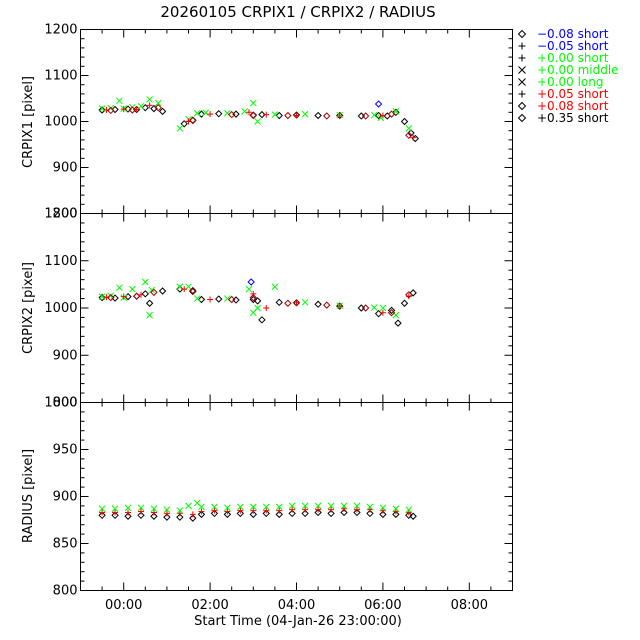 This screenshot has height=640, width=640. Describe the element at coordinates (65, 544) in the screenshot. I see `y-tick-label: 850` at that location.